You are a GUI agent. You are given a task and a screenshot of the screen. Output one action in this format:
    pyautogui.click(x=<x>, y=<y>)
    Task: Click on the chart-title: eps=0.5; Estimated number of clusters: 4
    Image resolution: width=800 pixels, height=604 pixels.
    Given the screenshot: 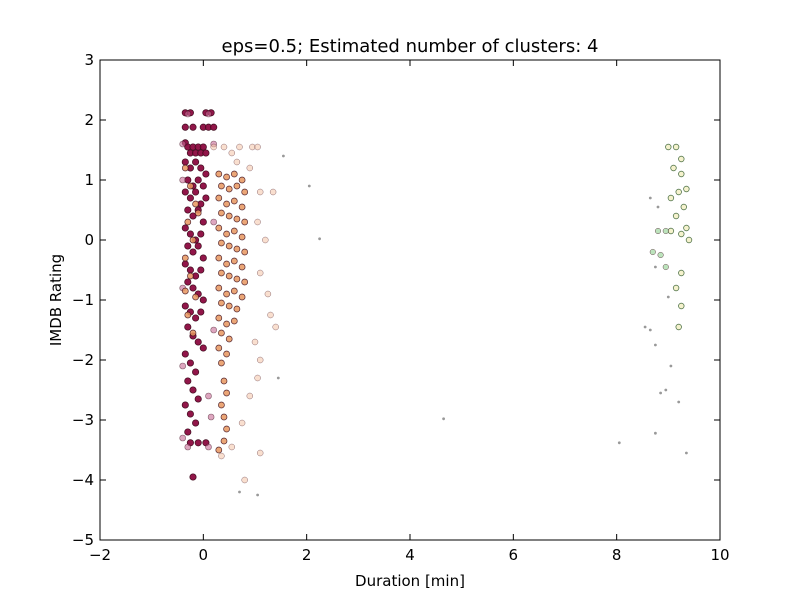 What is the action you would take?
    pyautogui.click(x=410, y=46)
    